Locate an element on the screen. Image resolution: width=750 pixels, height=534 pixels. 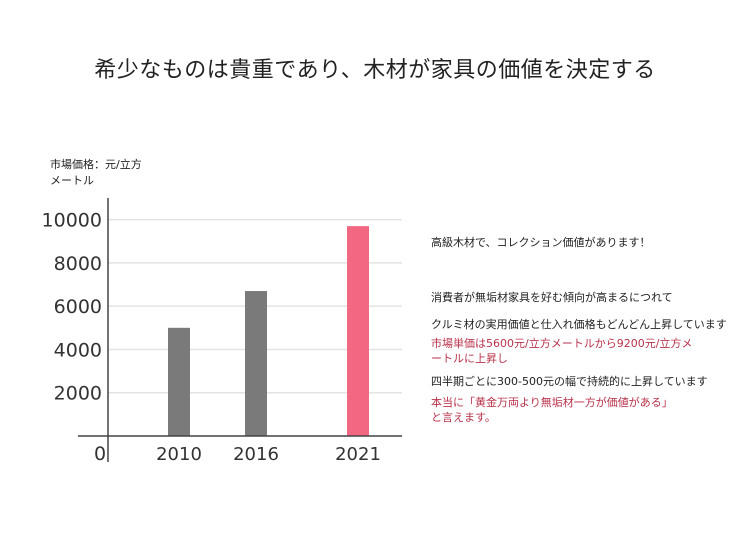
y-tick-label-2000: 2000 is located at coordinates (78, 394).